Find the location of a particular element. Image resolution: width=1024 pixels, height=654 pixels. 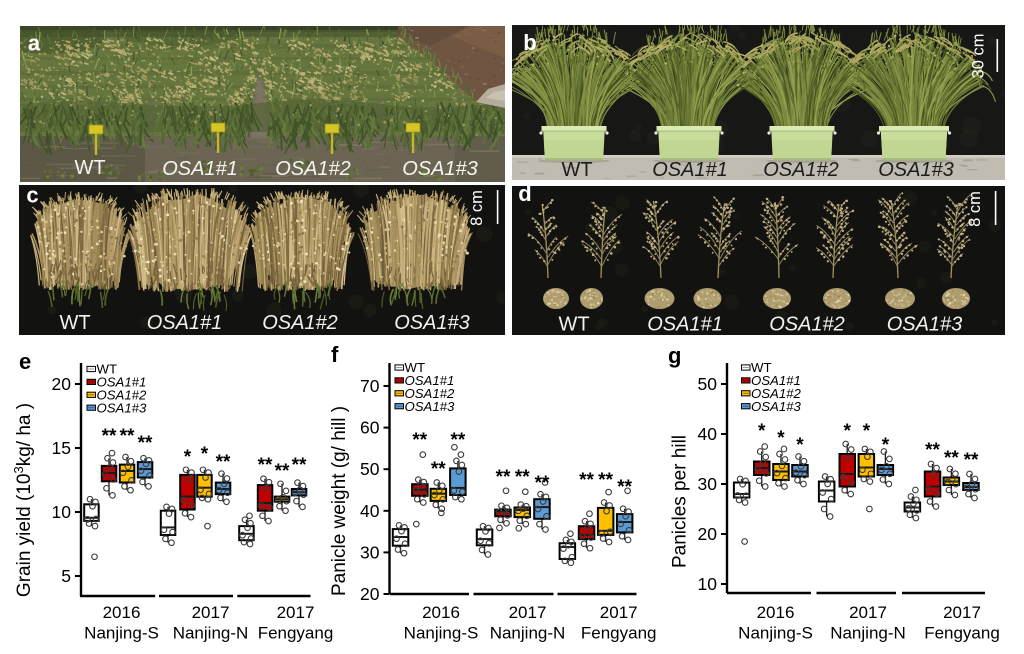

svg-text: a is located at coordinates (34, 43).